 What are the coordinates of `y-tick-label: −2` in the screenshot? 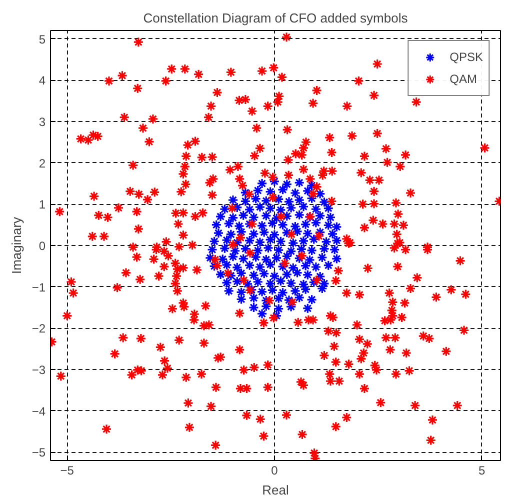 It's located at (39, 329).